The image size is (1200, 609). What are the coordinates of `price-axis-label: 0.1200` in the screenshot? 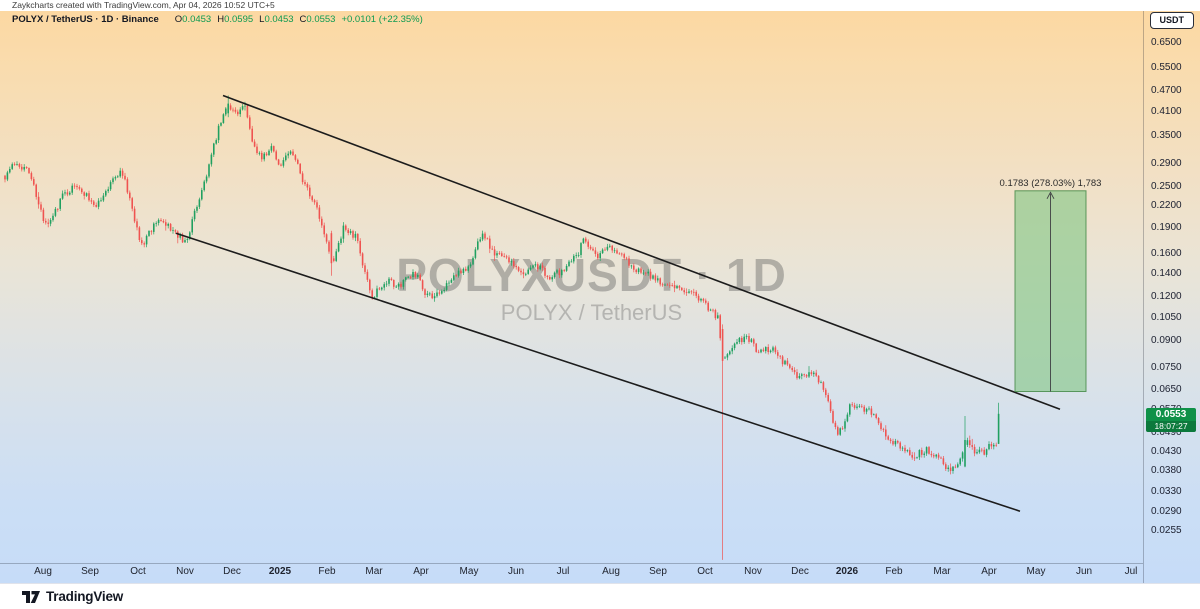 It's located at (1166, 297).